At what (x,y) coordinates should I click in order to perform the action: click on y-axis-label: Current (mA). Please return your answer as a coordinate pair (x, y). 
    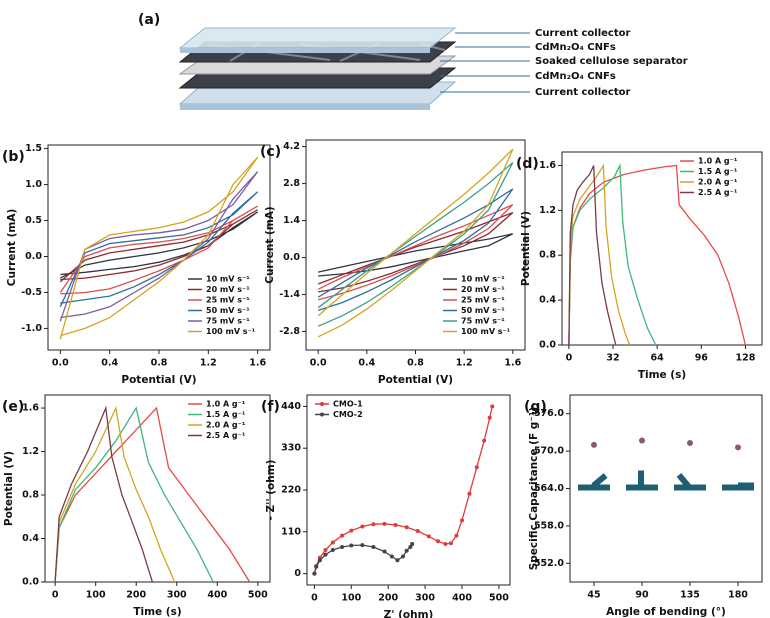
    Looking at the image, I should click on (270, 244).